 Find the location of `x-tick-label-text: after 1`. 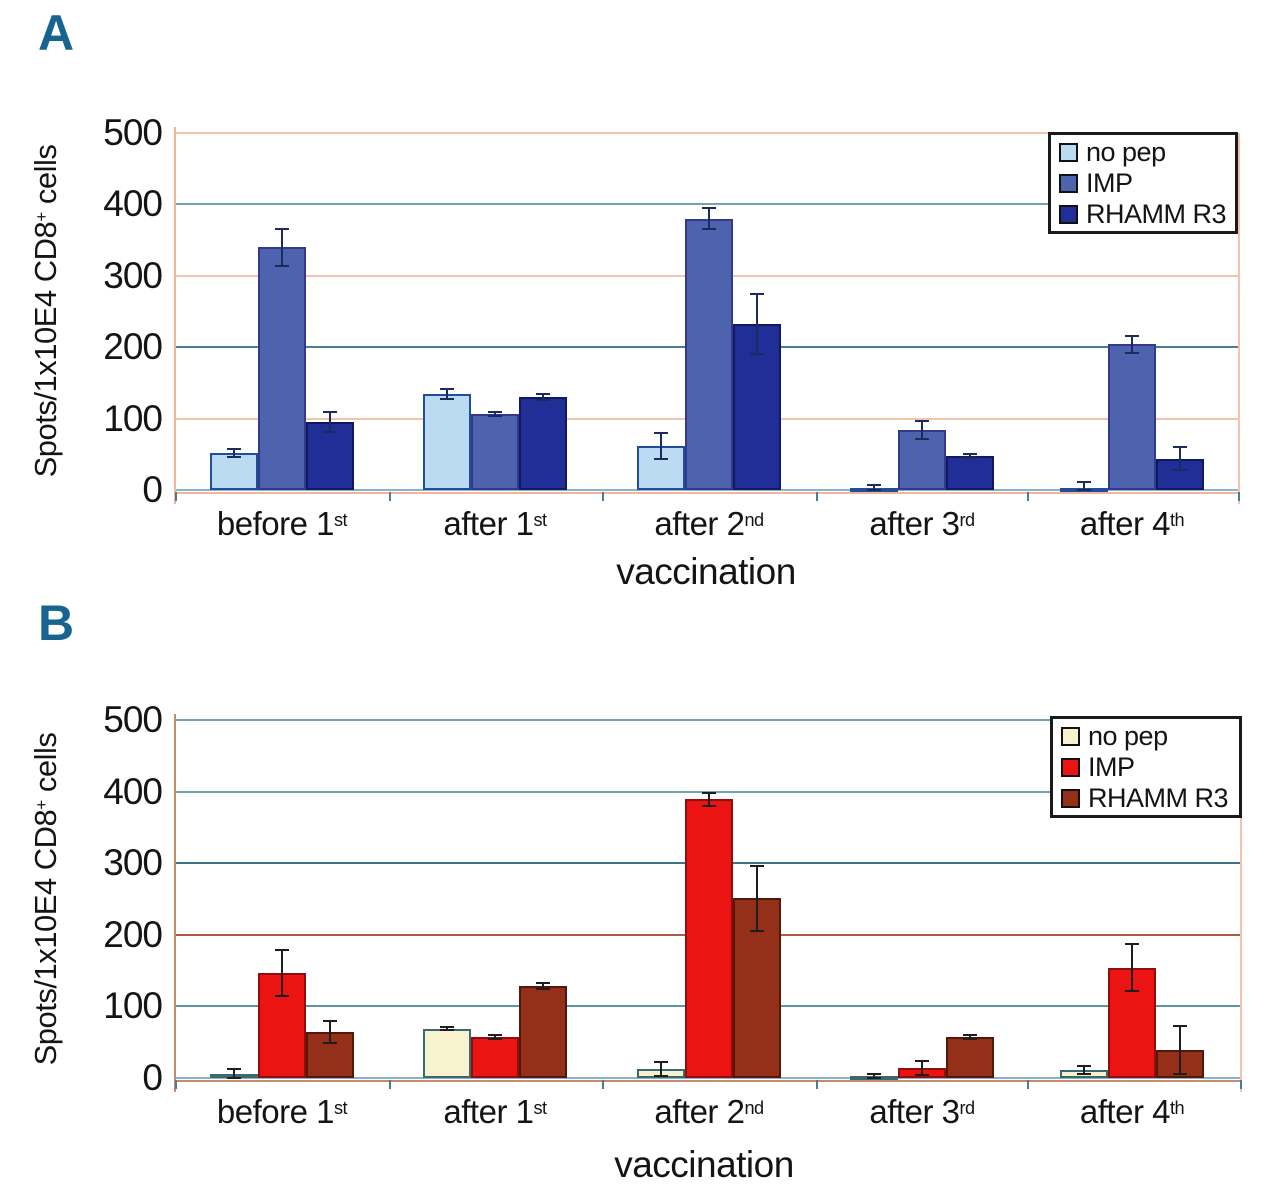

x-tick-label-text: after 1 is located at coordinates (488, 523).